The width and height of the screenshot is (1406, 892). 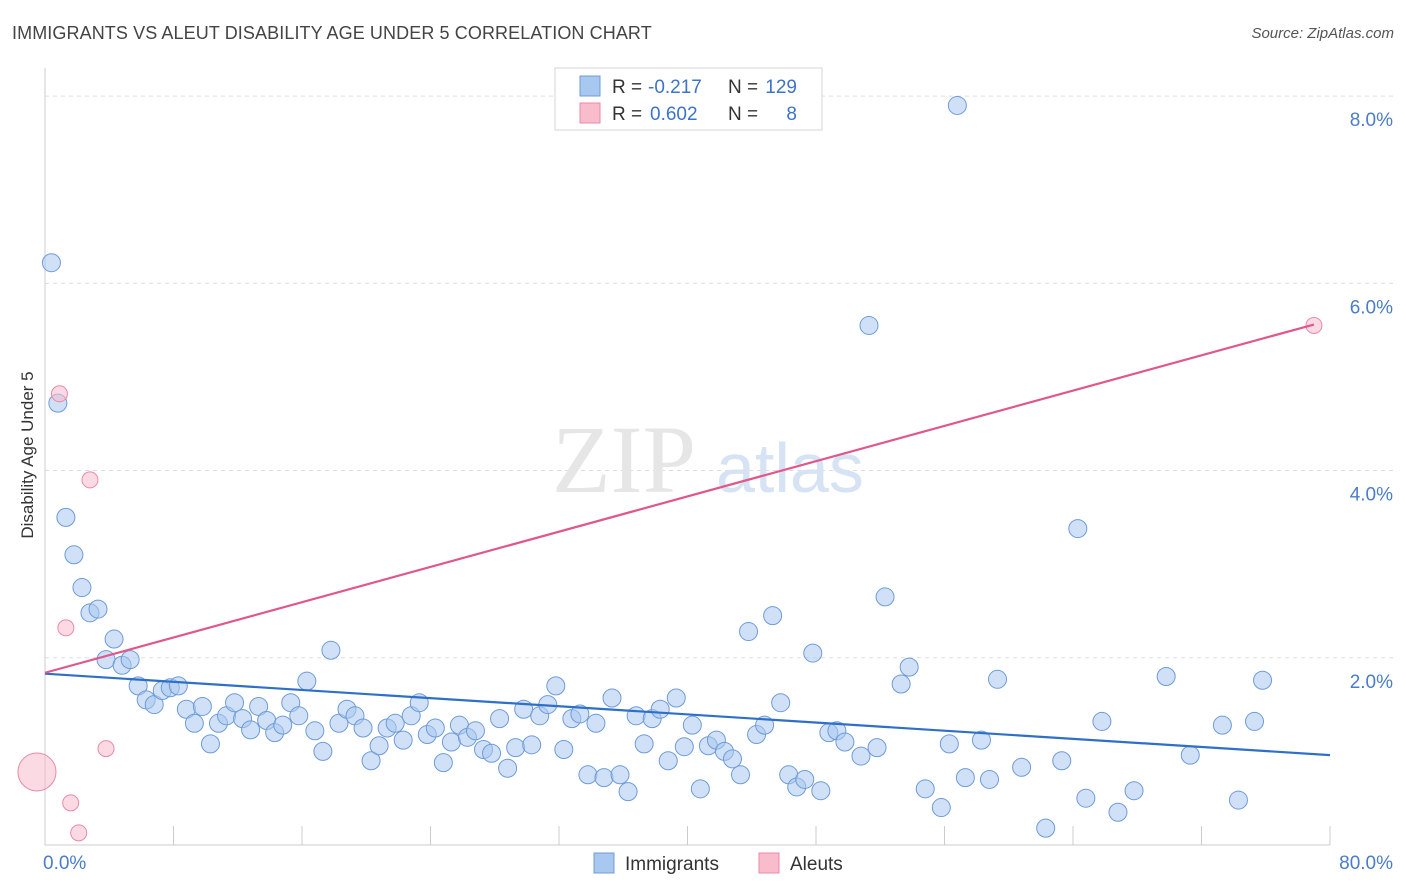 I want to click on legend-n-label-0: N =, so click(x=743, y=87).